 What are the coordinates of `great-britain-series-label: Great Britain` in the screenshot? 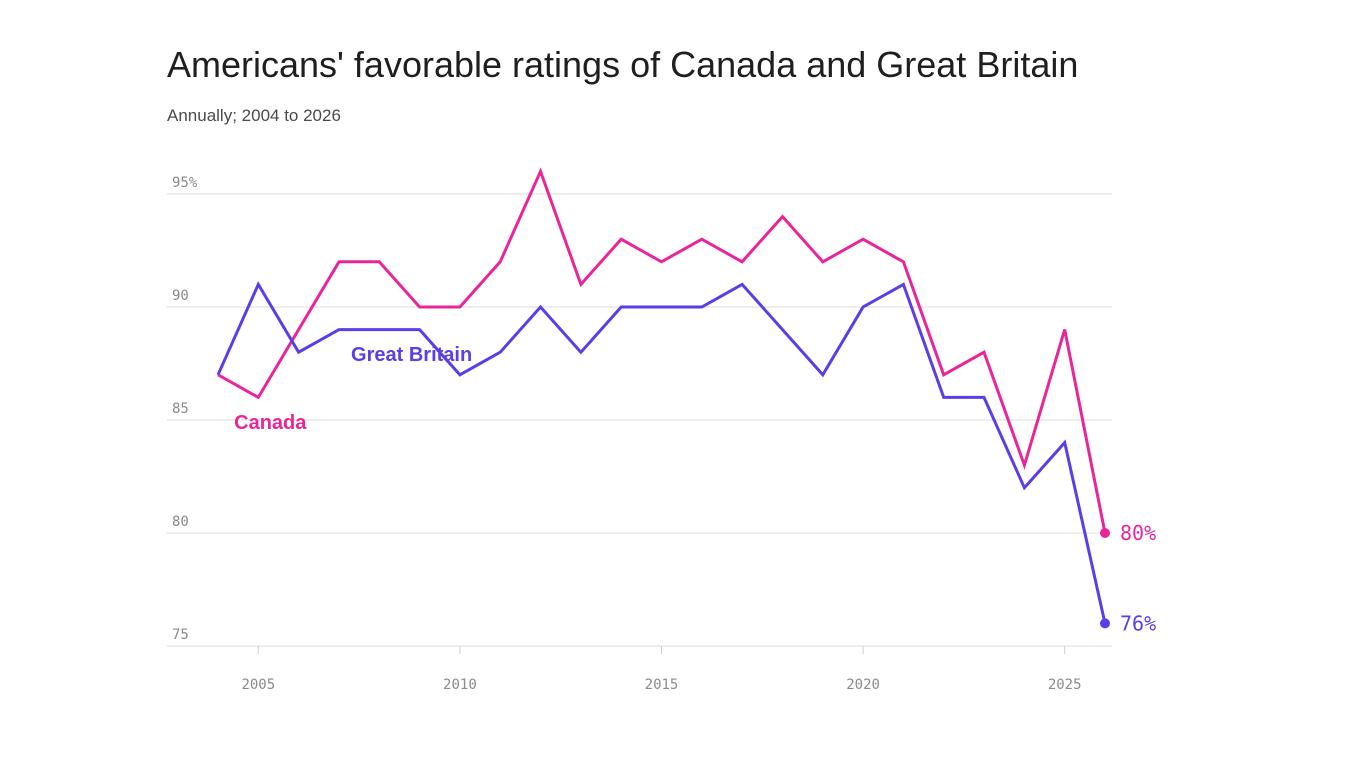 It's located at (411, 355).